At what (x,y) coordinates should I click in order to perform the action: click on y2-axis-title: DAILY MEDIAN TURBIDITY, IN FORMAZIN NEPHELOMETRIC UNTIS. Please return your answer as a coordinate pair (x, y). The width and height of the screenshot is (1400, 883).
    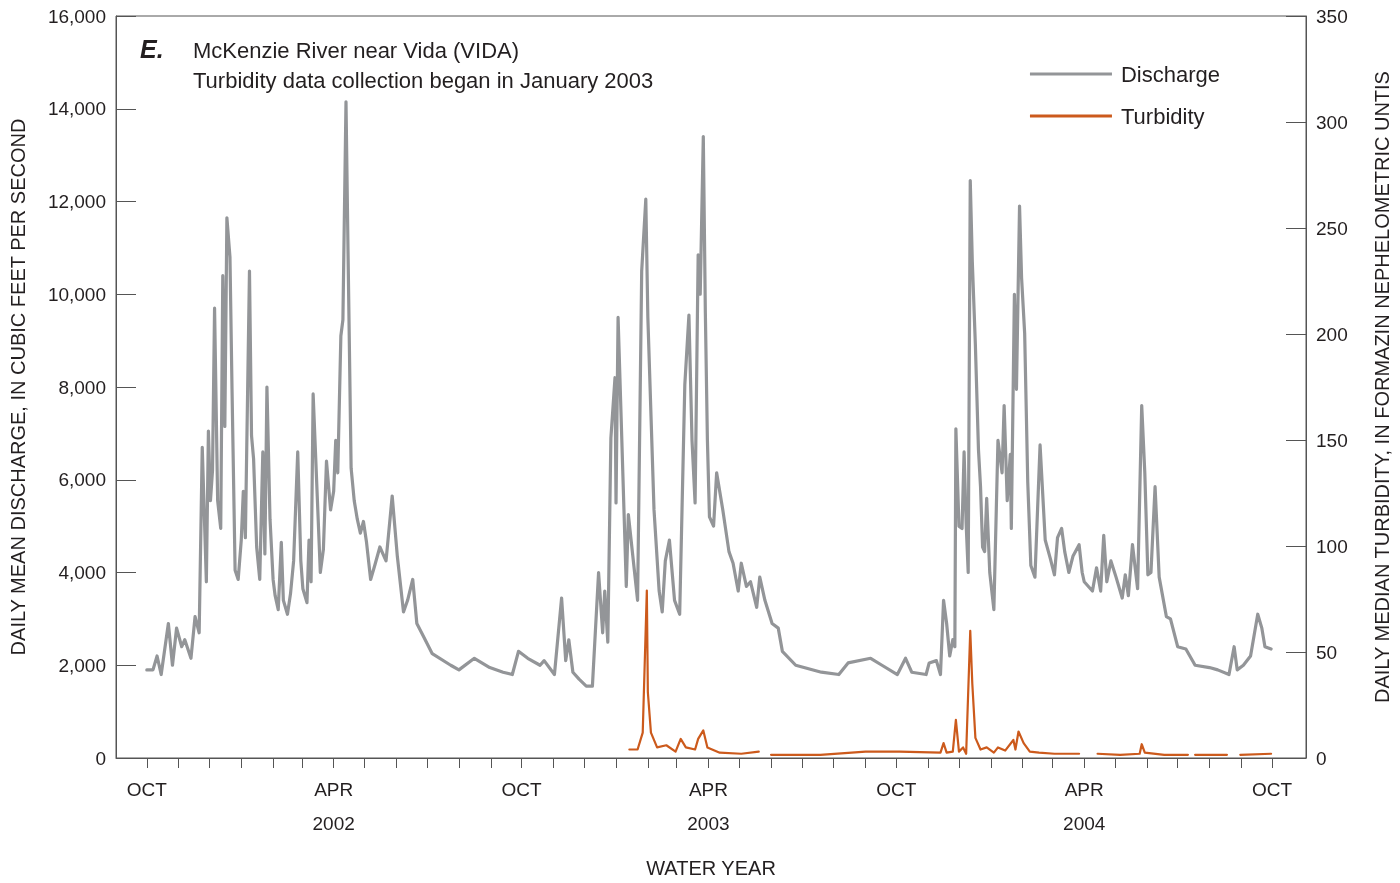
    Looking at the image, I should click on (1382, 387).